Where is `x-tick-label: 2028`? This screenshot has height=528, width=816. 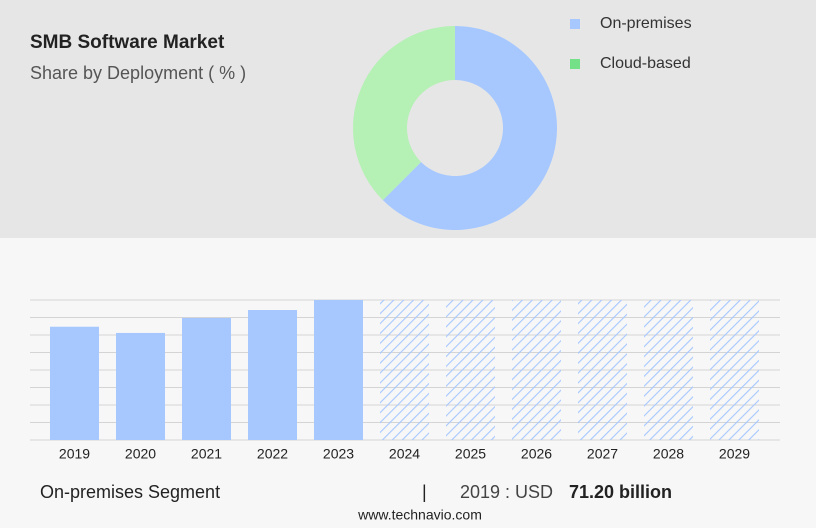
x-tick-label: 2028 is located at coordinates (668, 454).